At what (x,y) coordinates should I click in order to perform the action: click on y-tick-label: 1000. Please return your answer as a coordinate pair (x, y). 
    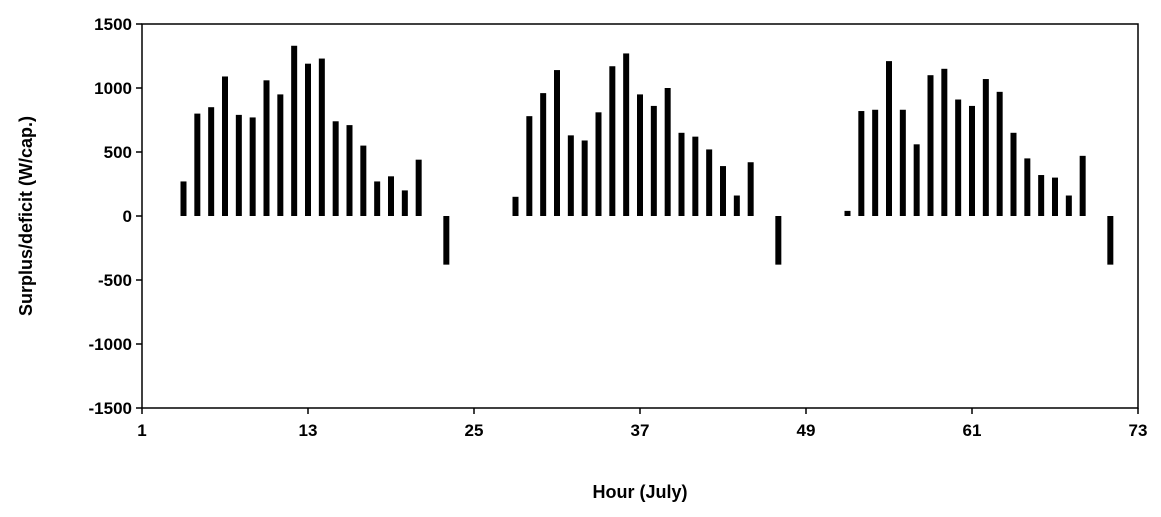
    Looking at the image, I should click on (113, 88).